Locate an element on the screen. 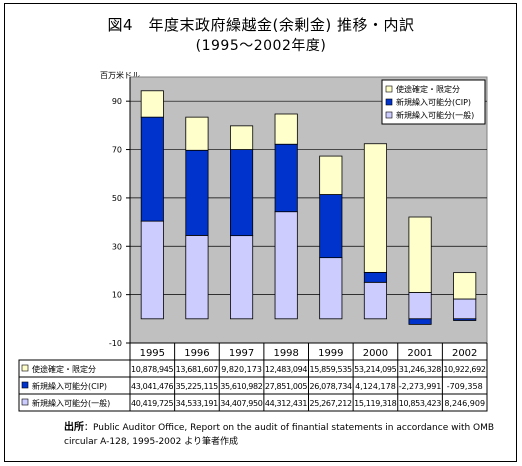  table-row-label-restricted: 使途確定・限定分 is located at coordinates (64, 369).